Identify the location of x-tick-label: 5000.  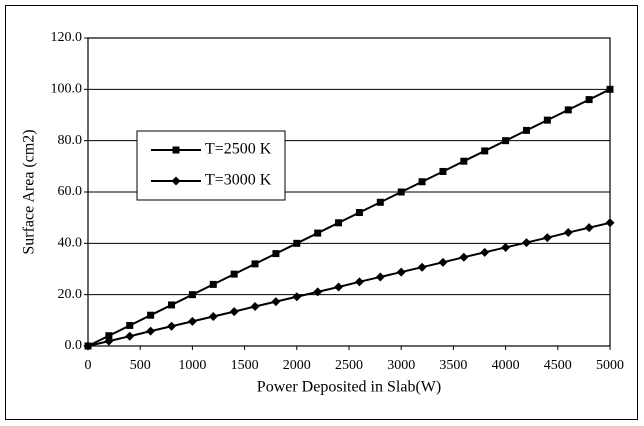
(610, 365).